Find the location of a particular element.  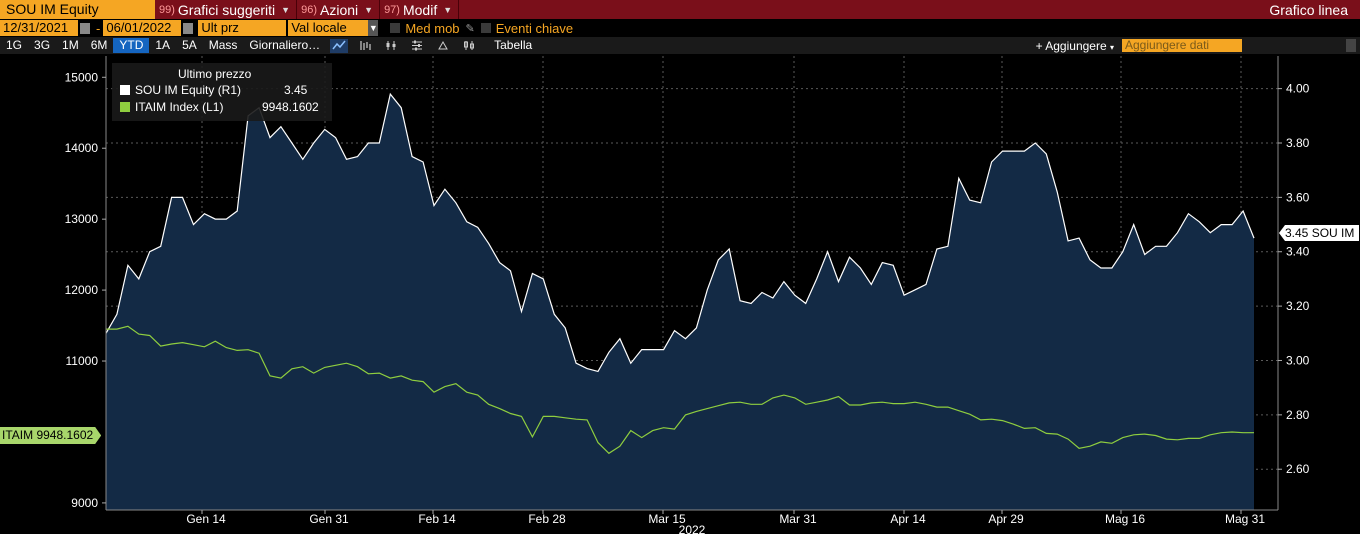

line-chart-icon is located at coordinates (339, 45).